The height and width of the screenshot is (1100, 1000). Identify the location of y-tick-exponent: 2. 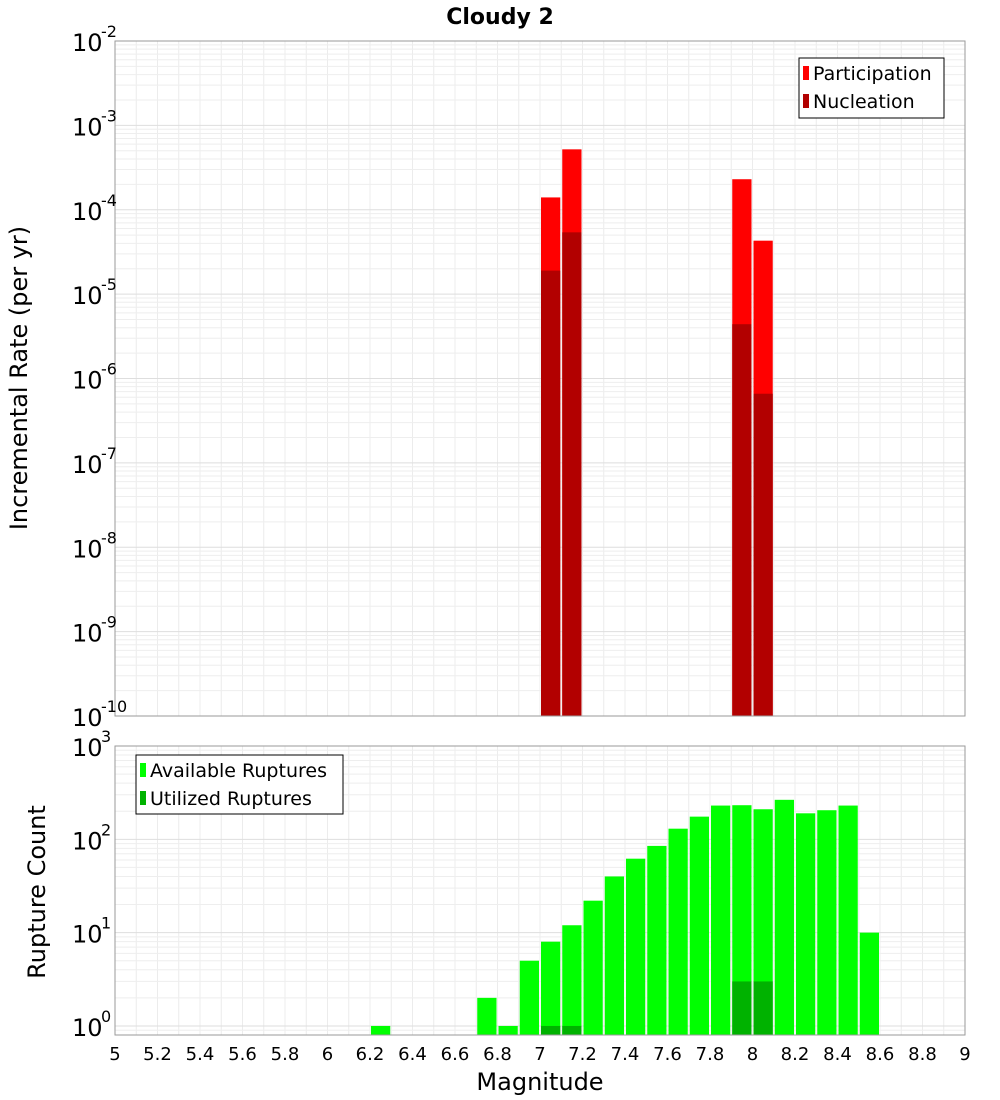
(106, 829).